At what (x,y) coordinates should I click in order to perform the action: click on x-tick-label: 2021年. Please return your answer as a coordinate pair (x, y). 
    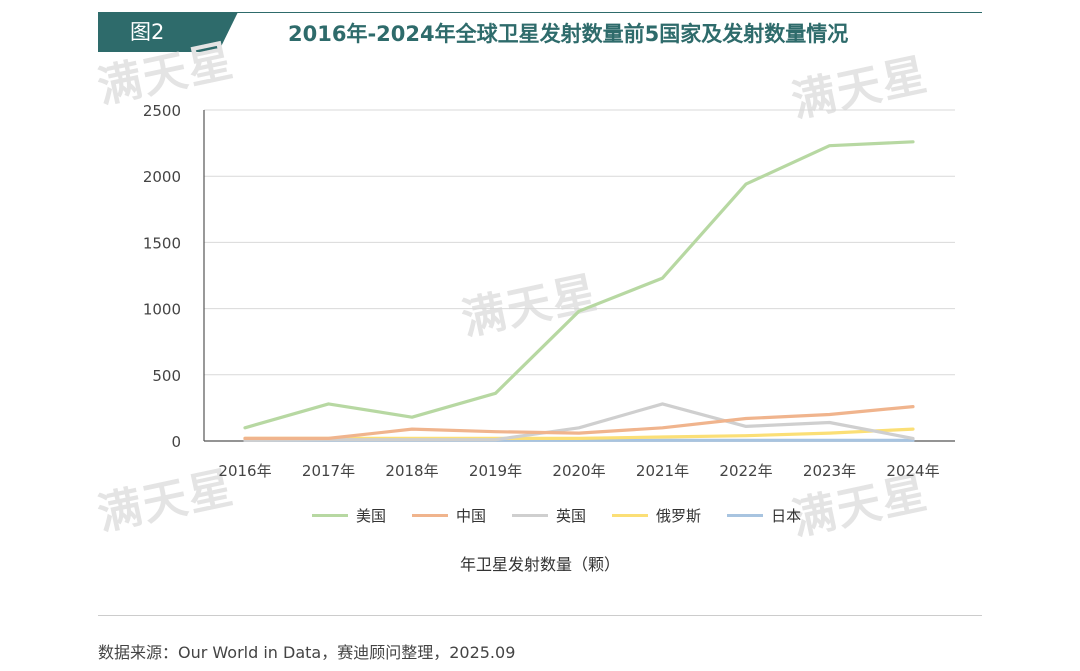
    Looking at the image, I should click on (662, 471).